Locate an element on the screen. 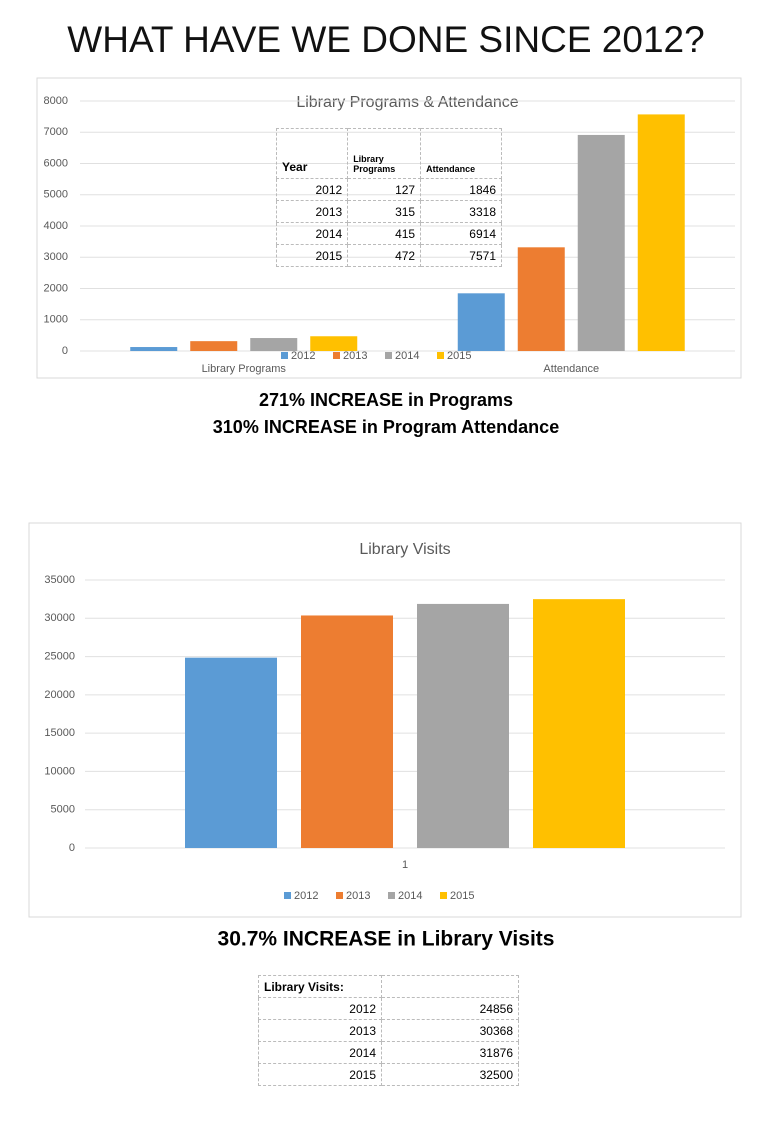 This screenshot has width=772, height=1133. y-tick-label: 15000 is located at coordinates (59, 733).